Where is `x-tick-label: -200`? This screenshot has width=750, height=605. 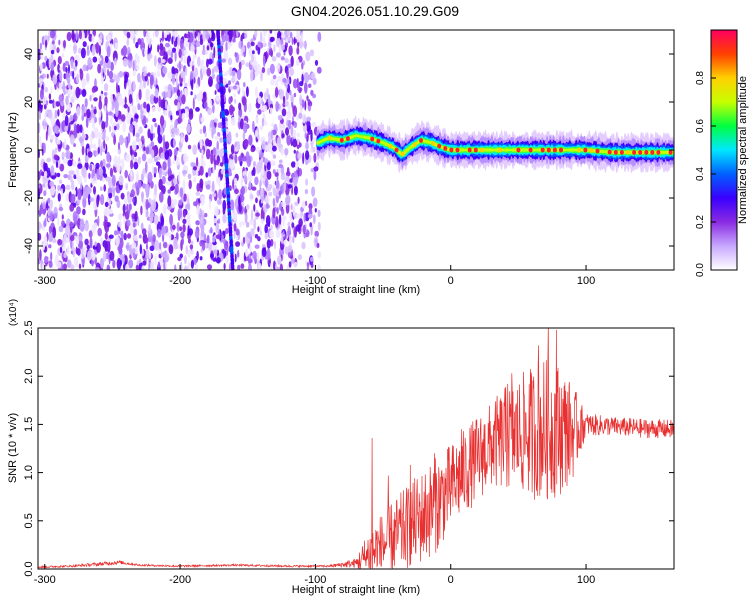
x-tick-label: -200 is located at coordinates (180, 580).